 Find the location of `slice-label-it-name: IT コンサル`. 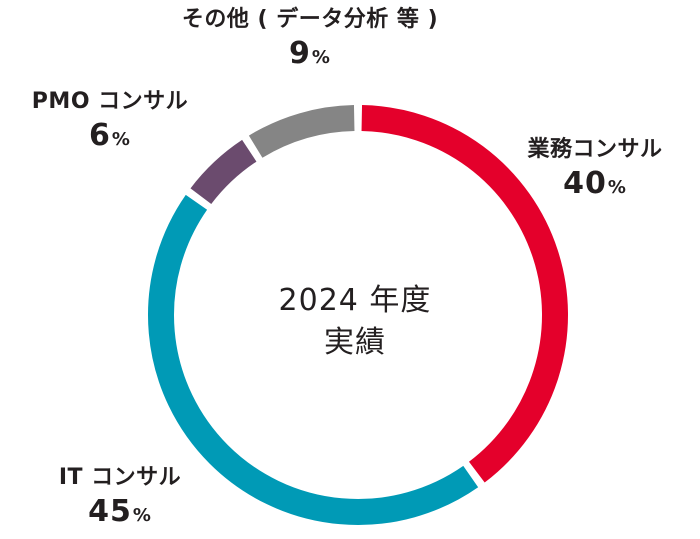

slice-label-it-name: IT コンサル is located at coordinates (120, 477).